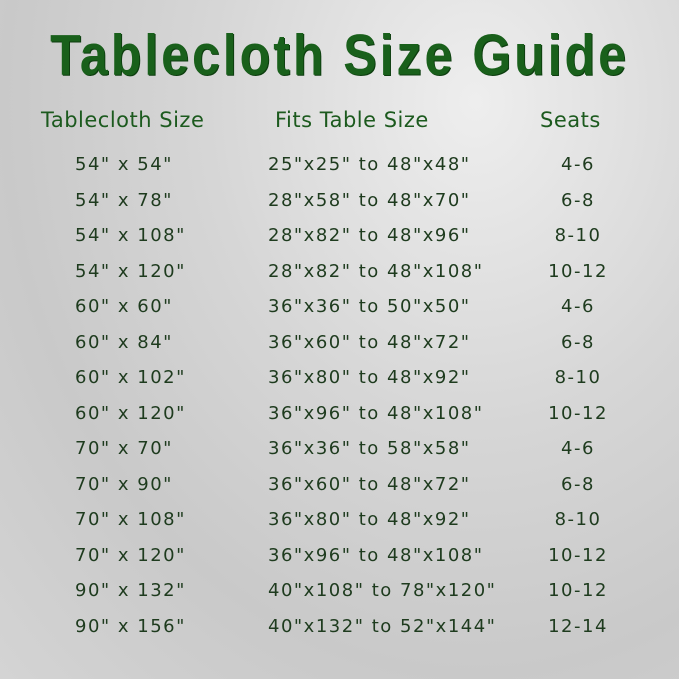  I want to click on table-row: 54" x 78" 28"x58" to 48"x70" 6-8, so click(339, 204).